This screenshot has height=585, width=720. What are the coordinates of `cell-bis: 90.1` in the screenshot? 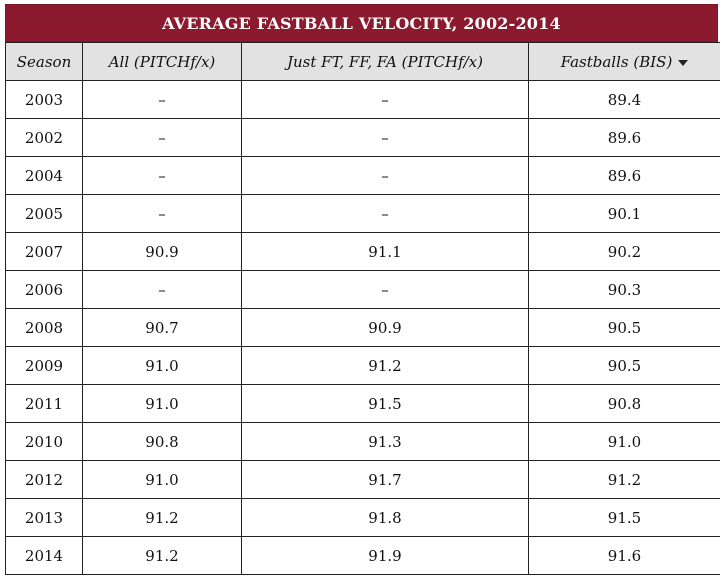 It's located at (624, 214).